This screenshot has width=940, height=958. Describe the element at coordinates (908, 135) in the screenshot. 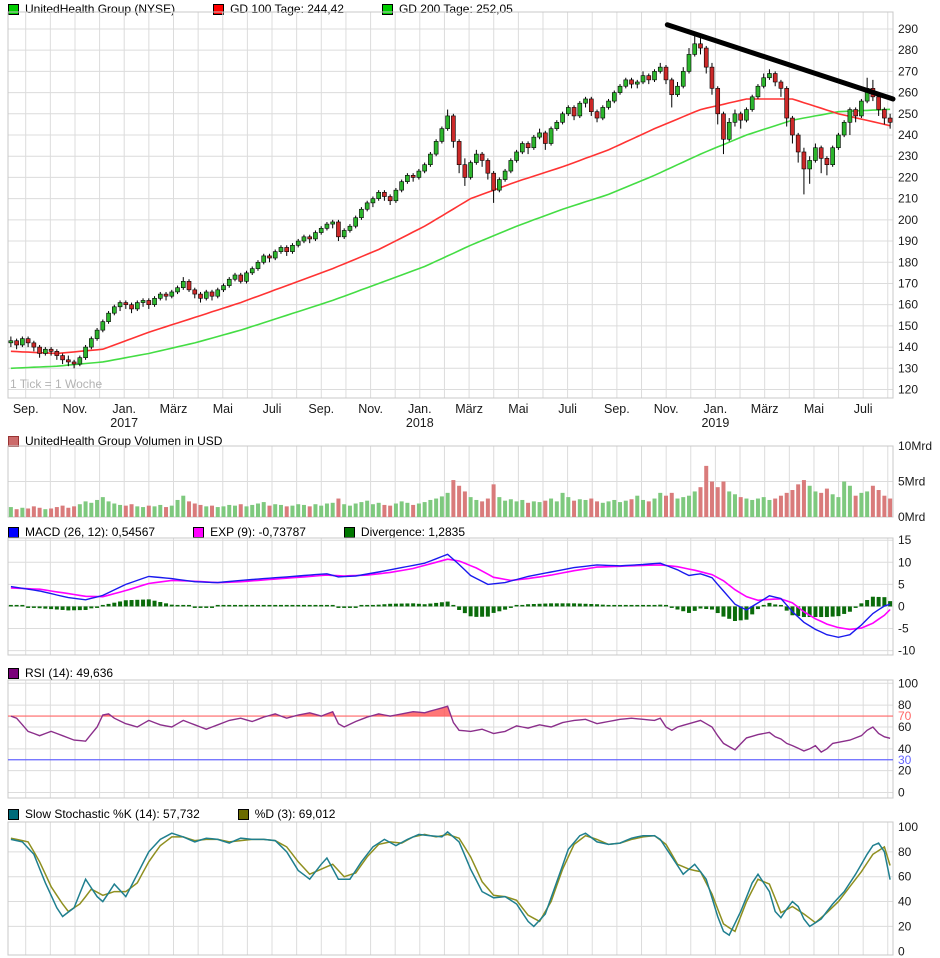

I see `y-tick-label: 240` at that location.